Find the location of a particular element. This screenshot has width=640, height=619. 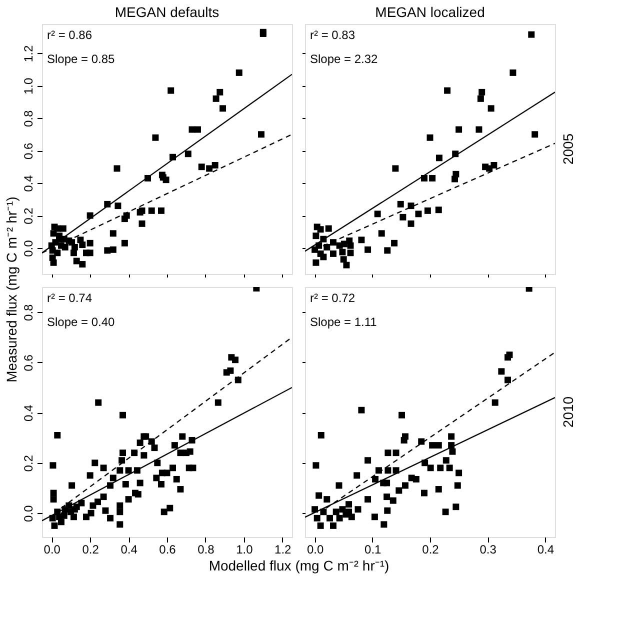

annotation: Slope = 0.40 is located at coordinates (81, 322).